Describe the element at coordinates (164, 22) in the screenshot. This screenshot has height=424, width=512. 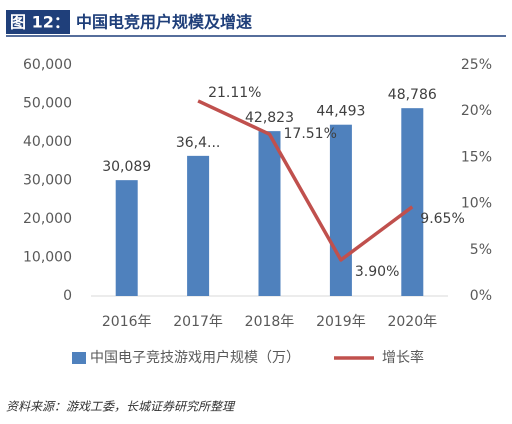
I see `chart-title: 中国电竞用户规模及增速` at that location.